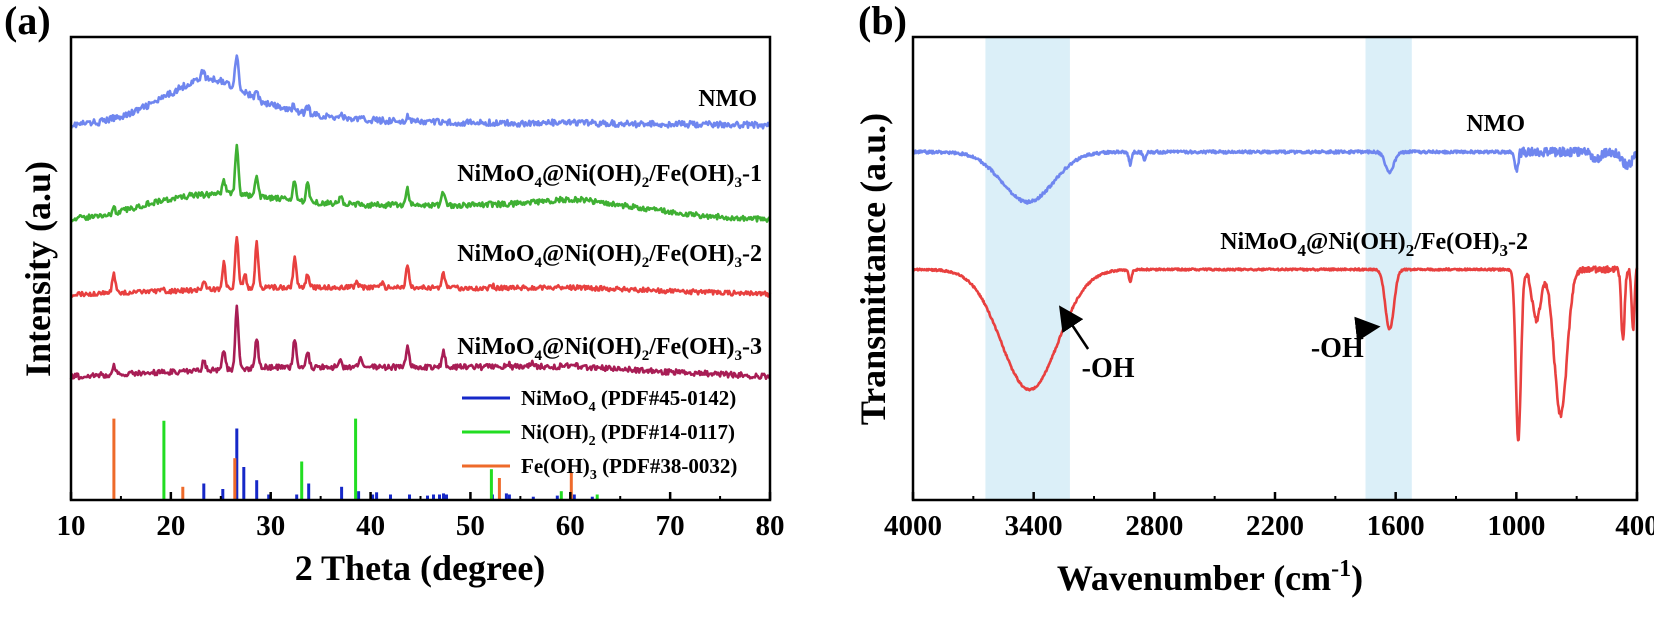  What do you see at coordinates (355, 459) in the screenshot?
I see `reference-pattern-group` at bounding box center [355, 459].